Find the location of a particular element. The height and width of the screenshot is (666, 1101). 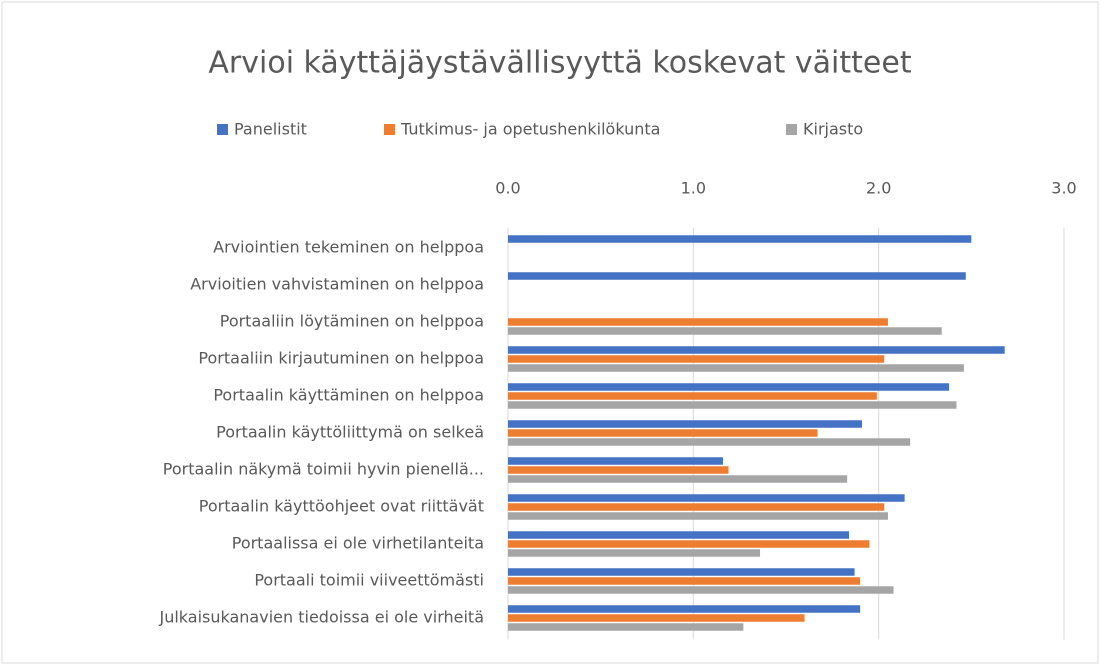

y-tick-label: Portaalin käyttäminen on helppoa is located at coordinates (348, 395).